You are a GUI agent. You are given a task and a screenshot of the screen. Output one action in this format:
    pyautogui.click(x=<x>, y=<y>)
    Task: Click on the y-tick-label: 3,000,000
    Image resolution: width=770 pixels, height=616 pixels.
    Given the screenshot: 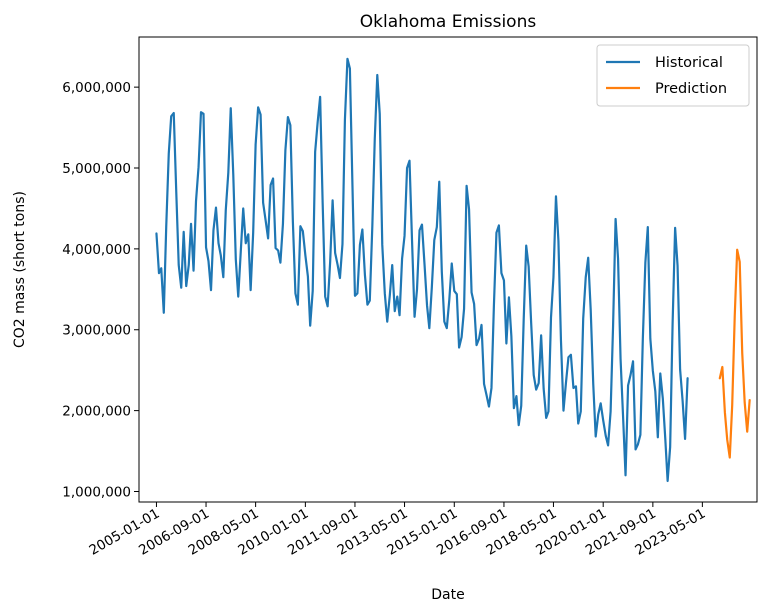 What is the action you would take?
    pyautogui.click(x=96, y=331)
    